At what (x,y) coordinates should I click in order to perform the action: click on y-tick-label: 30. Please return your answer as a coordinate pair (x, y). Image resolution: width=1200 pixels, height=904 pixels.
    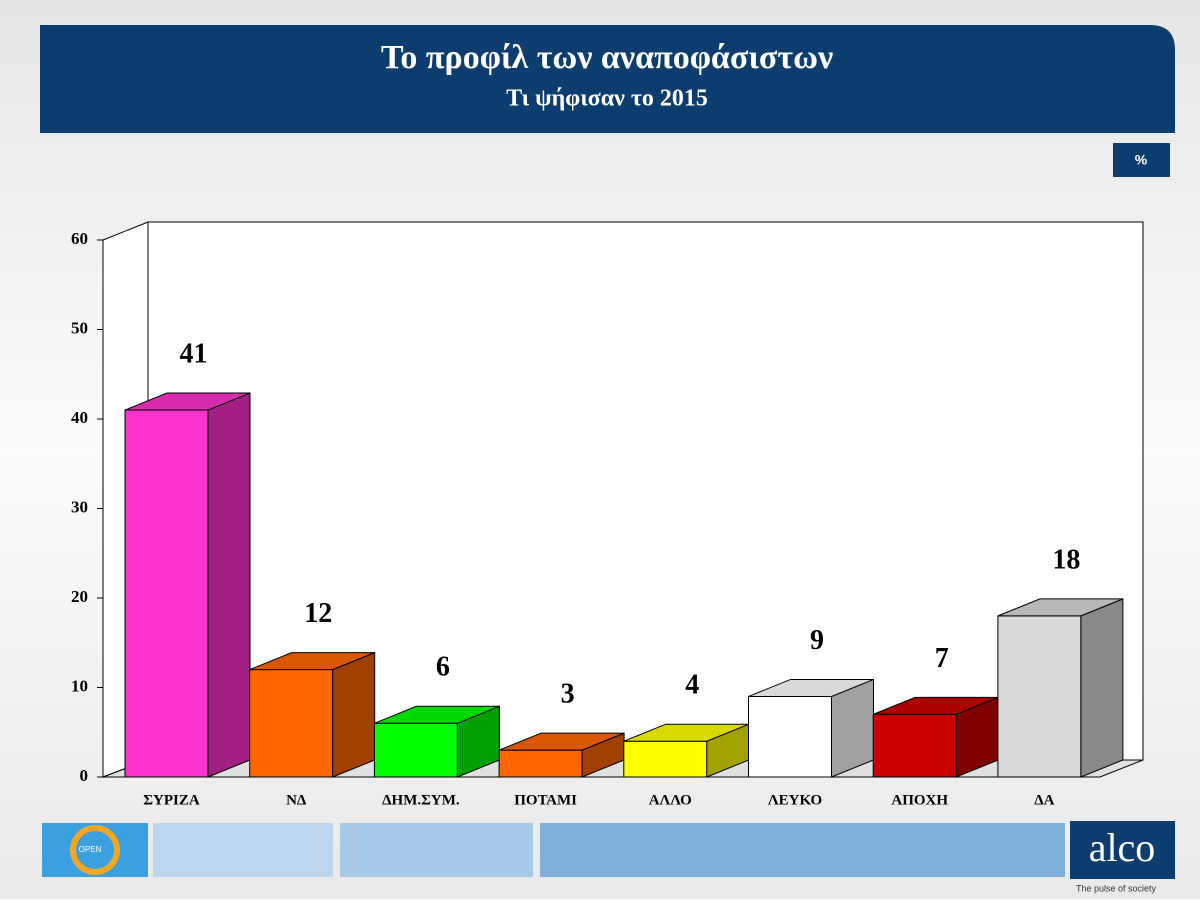
    Looking at the image, I should click on (79, 506).